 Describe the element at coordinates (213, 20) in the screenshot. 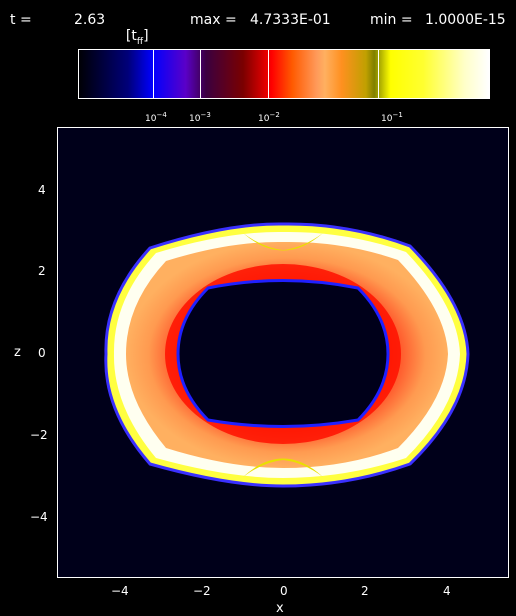

I see `max-label: max =` at that location.